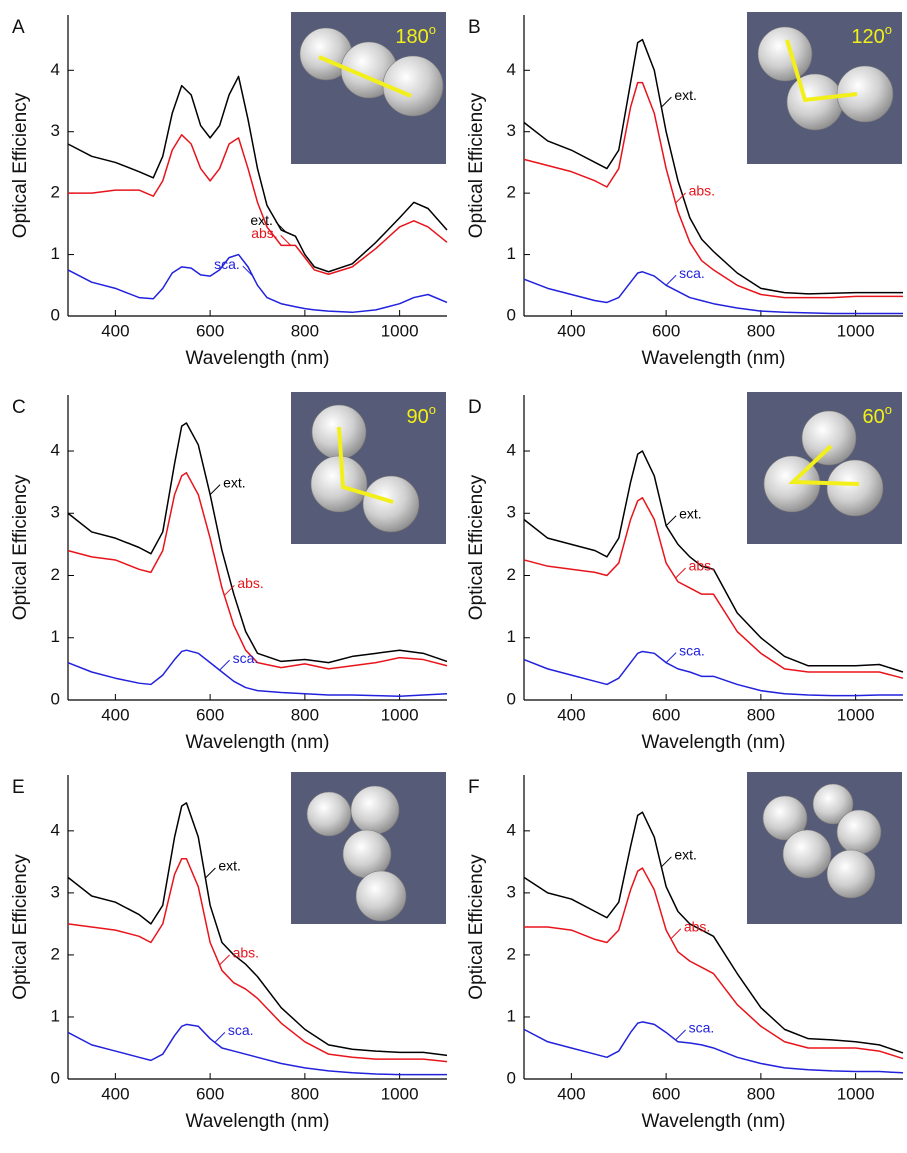 The height and width of the screenshot is (1153, 907). I want to click on panel-label: F, so click(474, 787).